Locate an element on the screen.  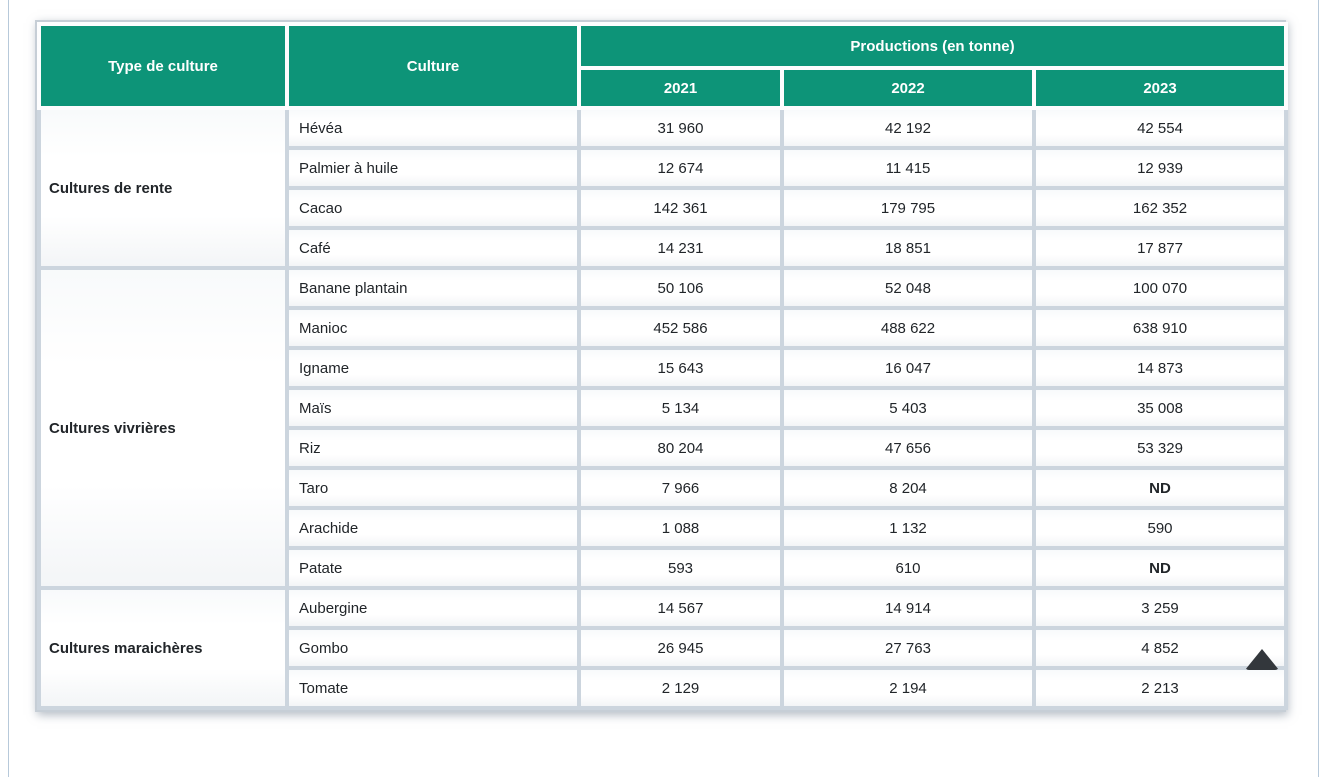
table-row: Igname 15 643 16 047 14 873 is located at coordinates (664, 368).